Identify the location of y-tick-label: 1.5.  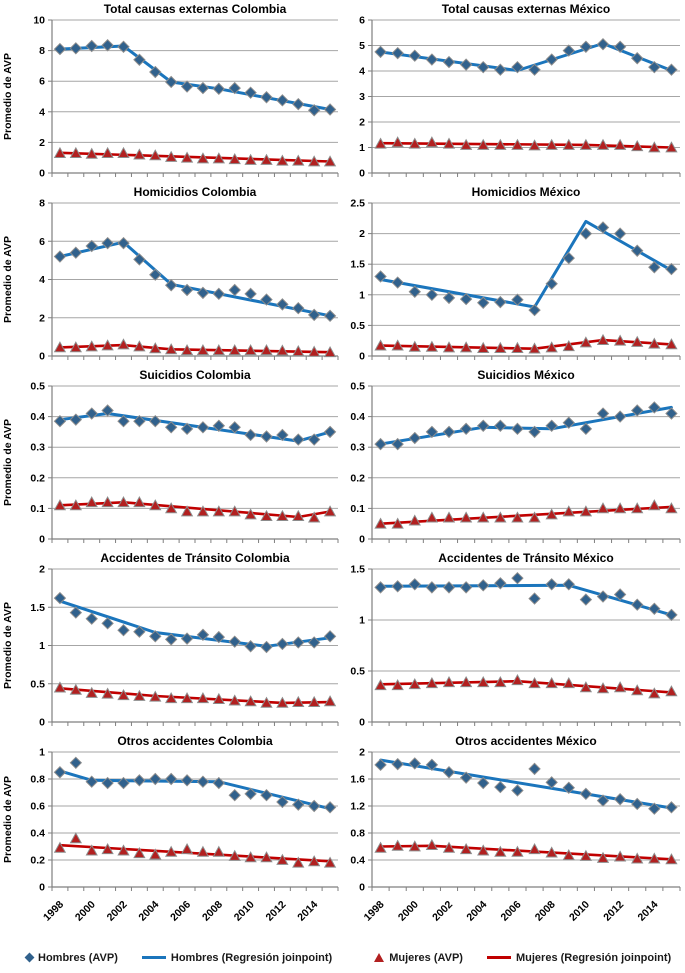
(357, 265).